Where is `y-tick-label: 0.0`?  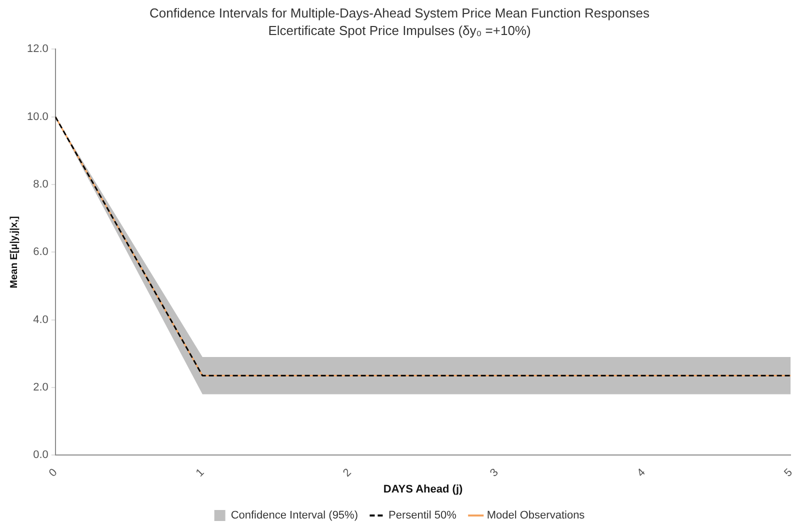
y-tick-label: 0.0 is located at coordinates (40, 455).